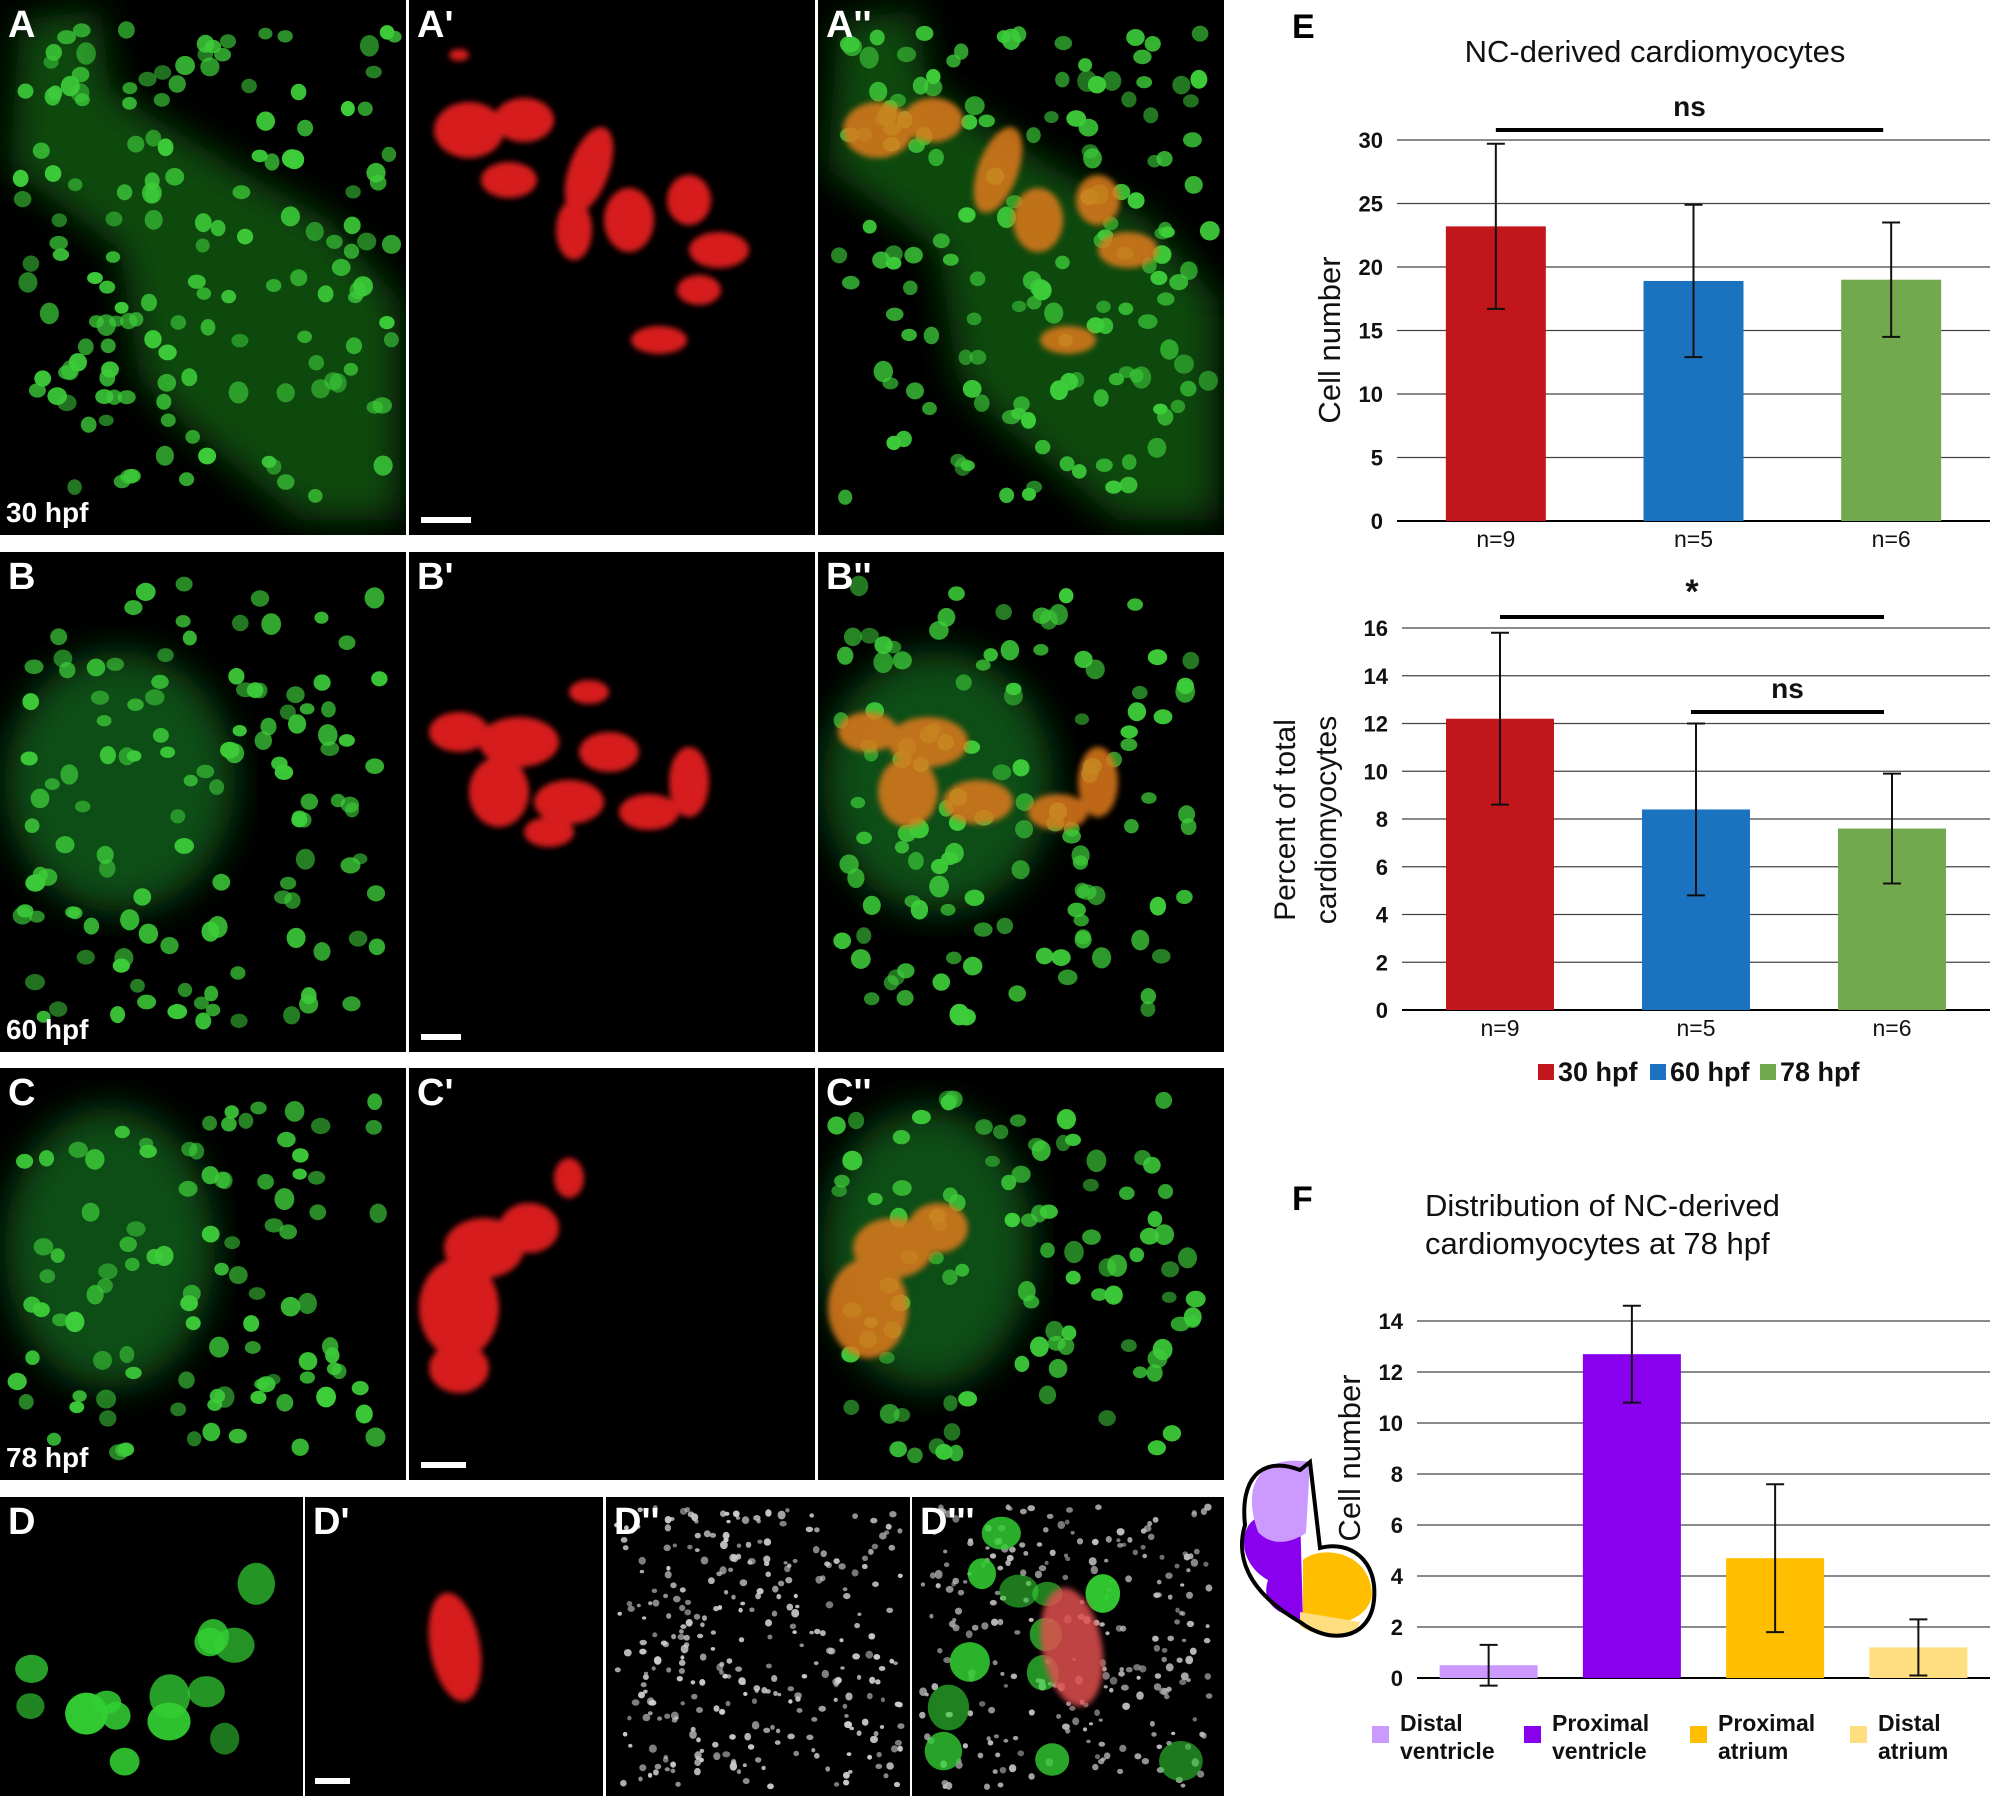 The width and height of the screenshot is (1994, 1796). I want to click on micrograph-a-green, so click(206, 265).